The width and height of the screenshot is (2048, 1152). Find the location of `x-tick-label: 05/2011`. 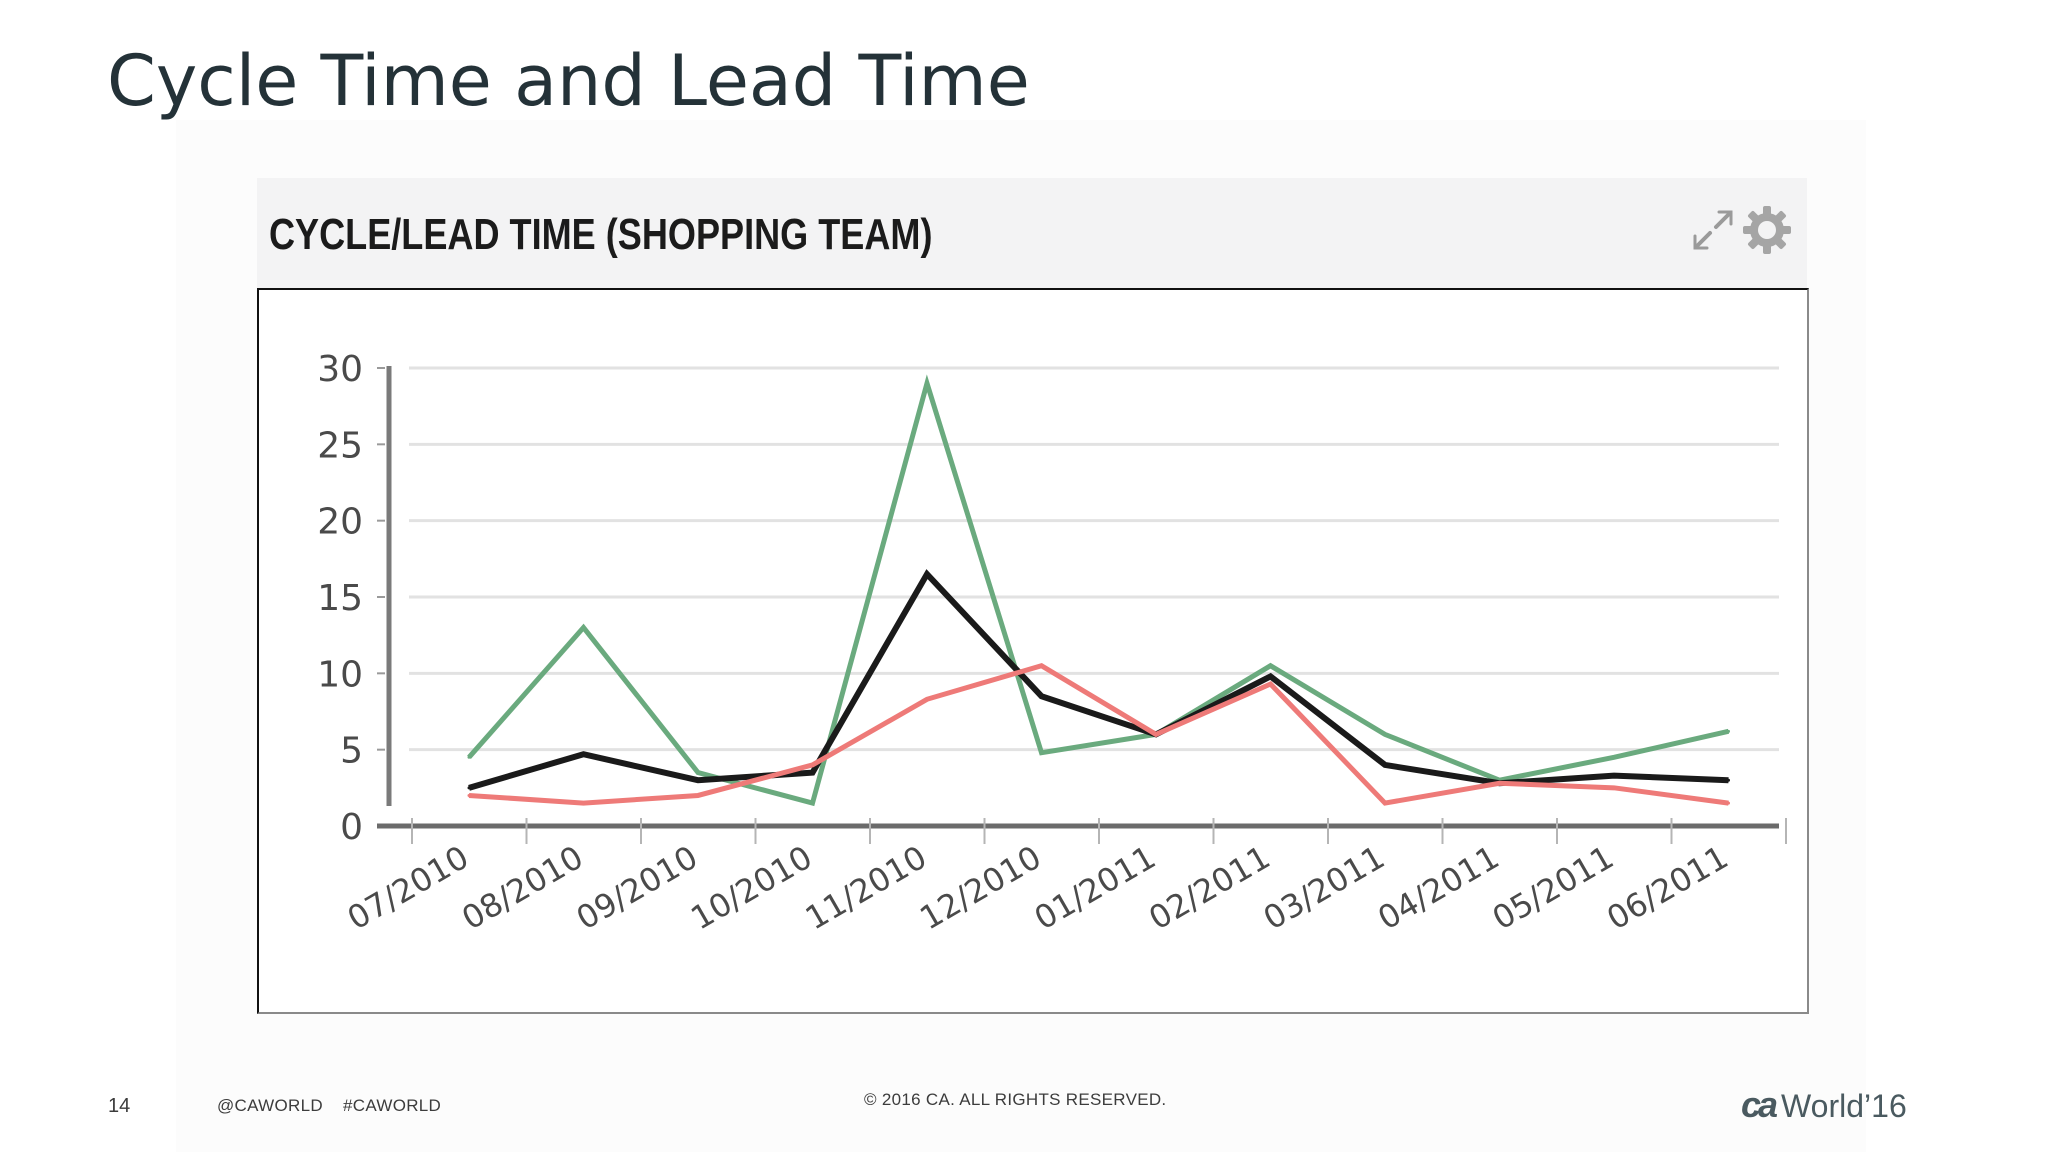

x-tick-label: 05/2011 is located at coordinates (1553, 887).